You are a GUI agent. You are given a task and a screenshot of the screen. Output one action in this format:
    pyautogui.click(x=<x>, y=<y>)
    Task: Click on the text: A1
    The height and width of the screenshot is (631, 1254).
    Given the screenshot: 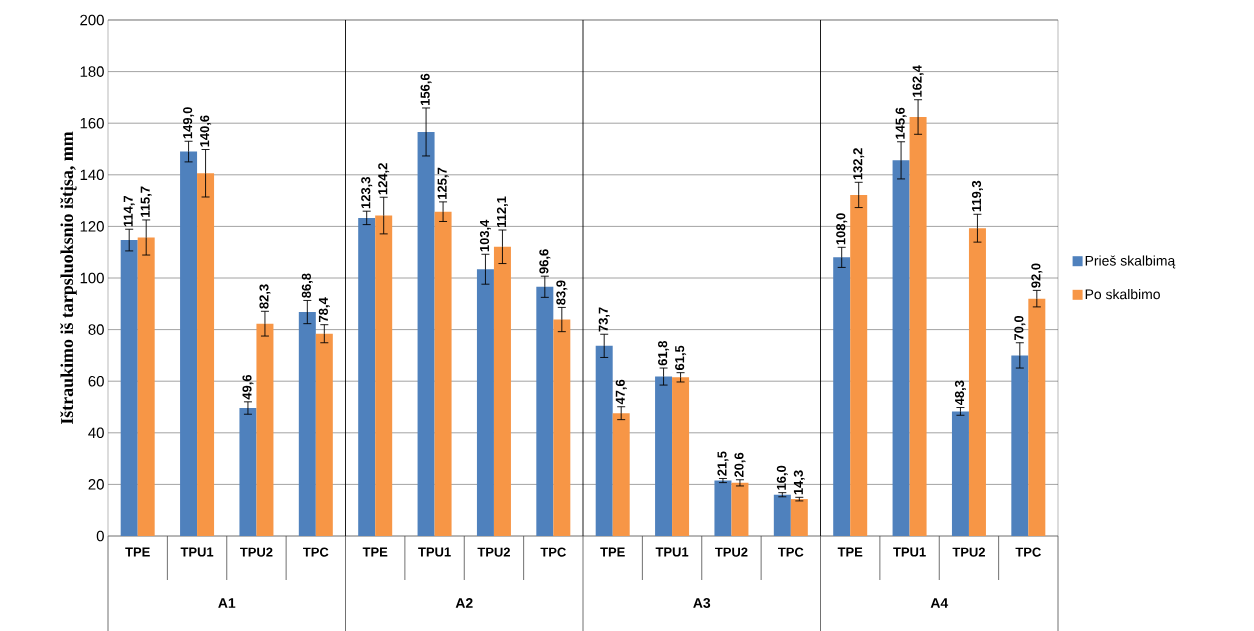 What is the action you would take?
    pyautogui.click(x=227, y=603)
    